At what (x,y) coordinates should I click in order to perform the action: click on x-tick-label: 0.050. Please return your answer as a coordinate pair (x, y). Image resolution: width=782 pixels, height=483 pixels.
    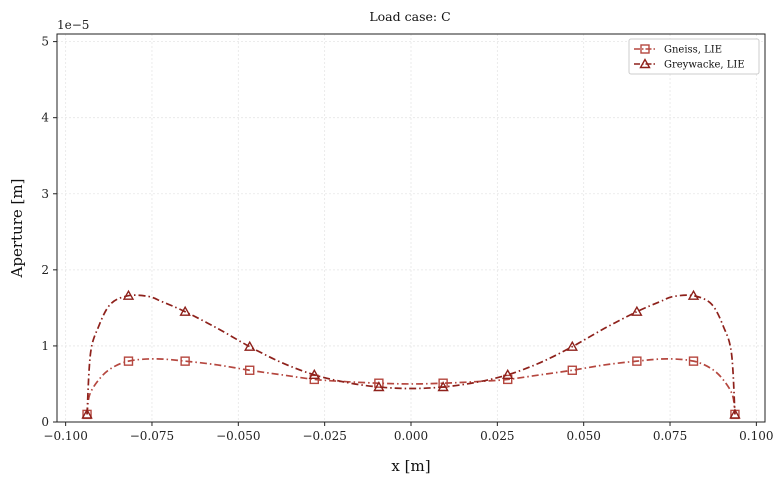
    Looking at the image, I should click on (584, 436).